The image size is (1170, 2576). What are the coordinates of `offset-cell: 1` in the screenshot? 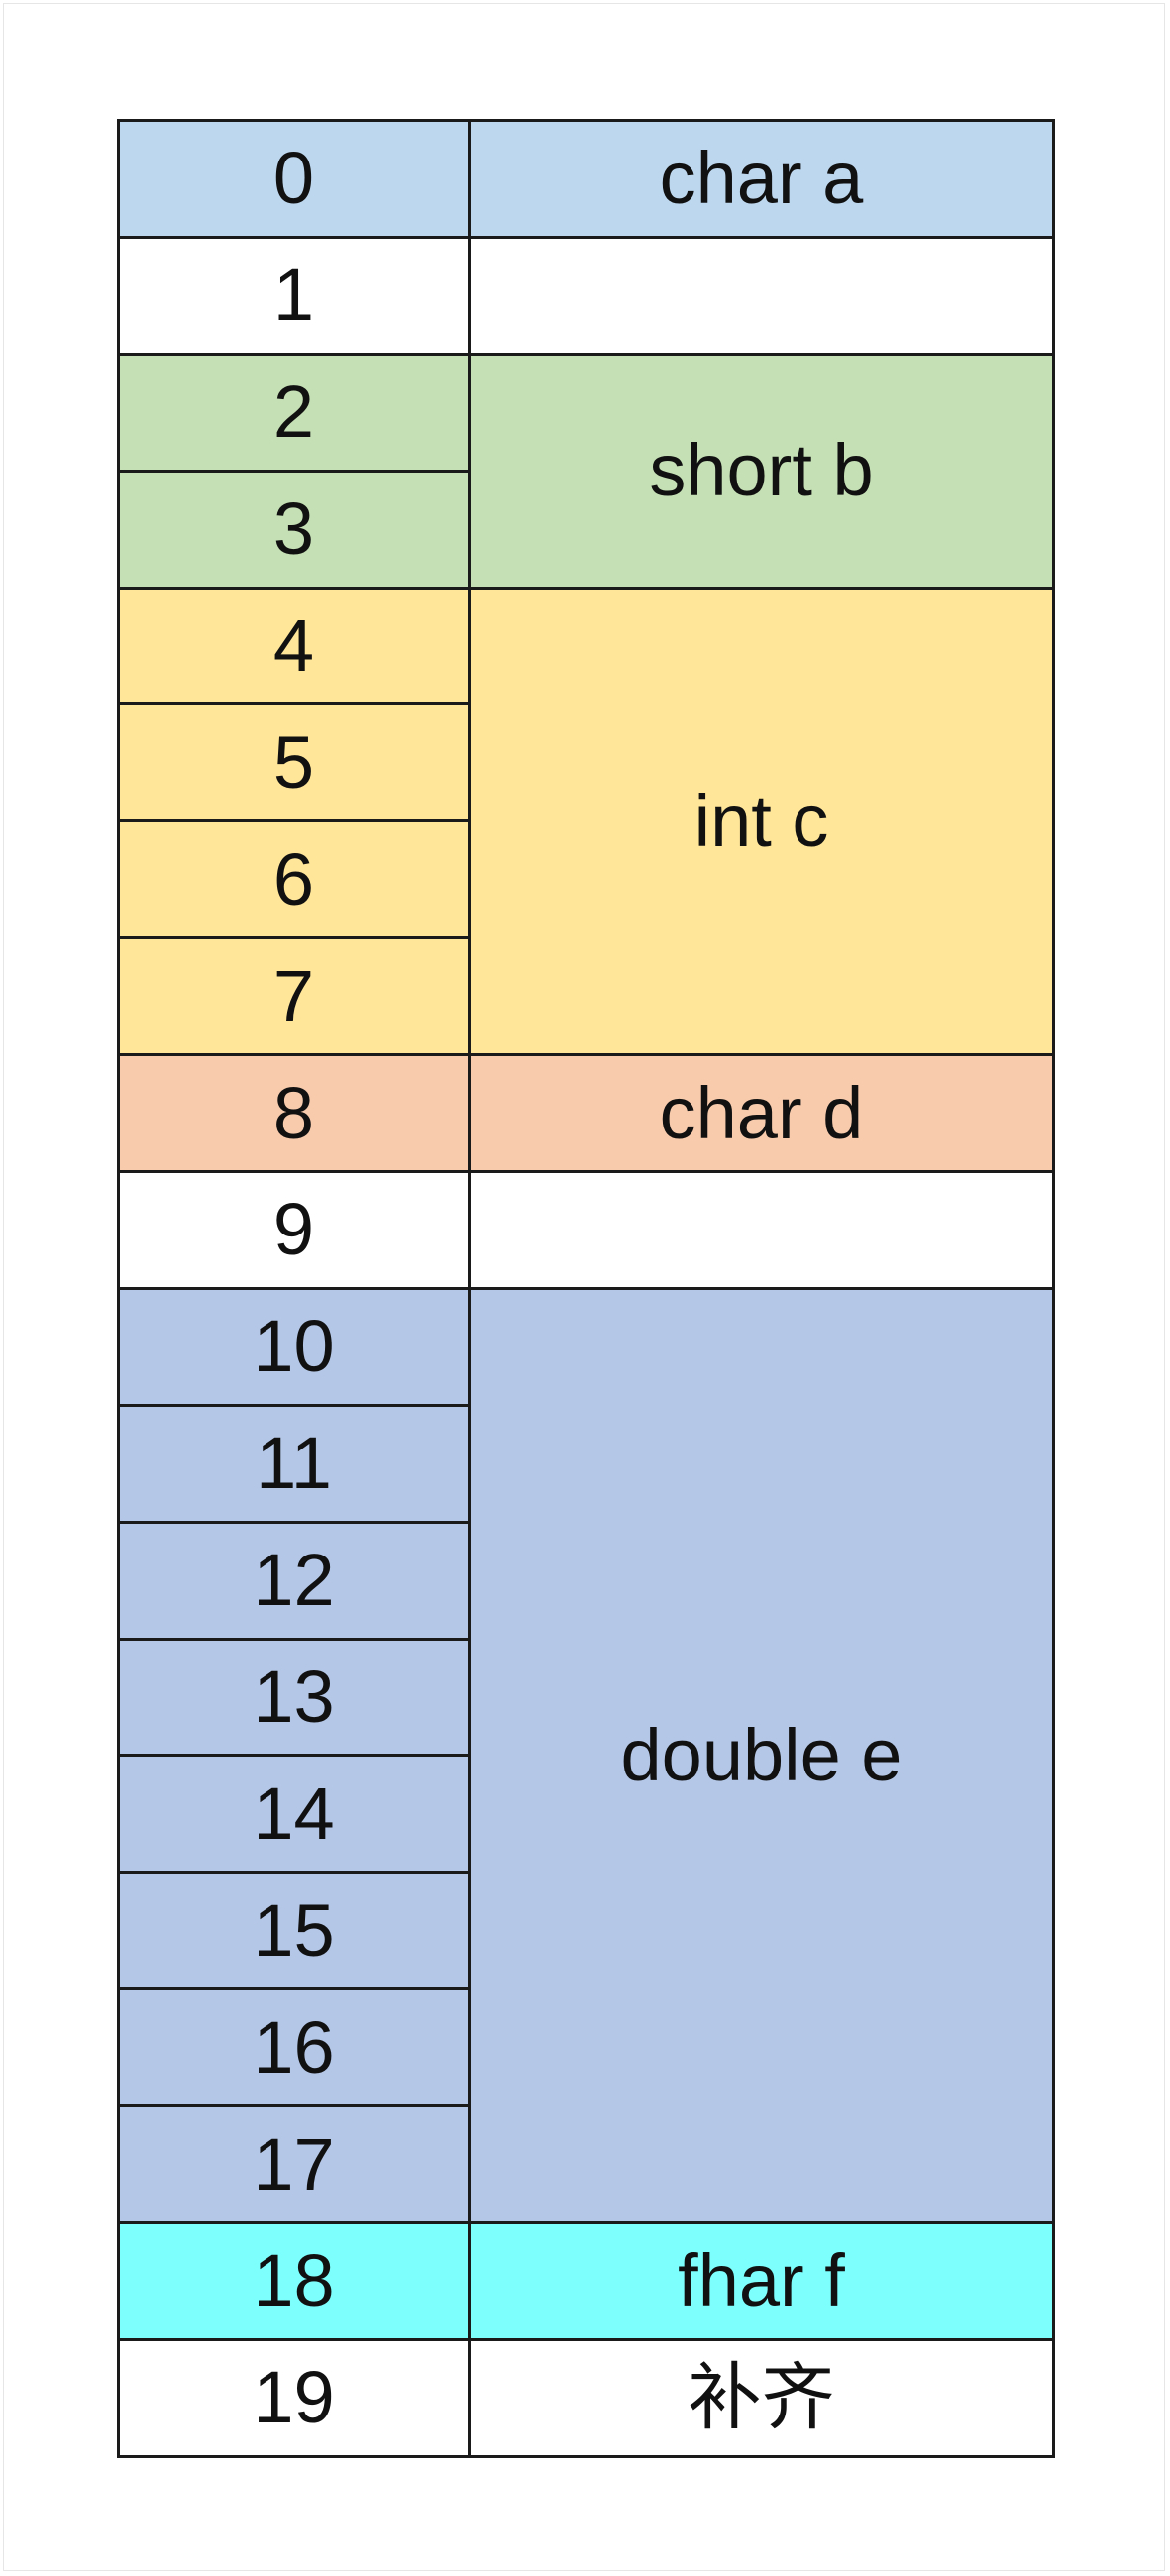 It's located at (294, 295).